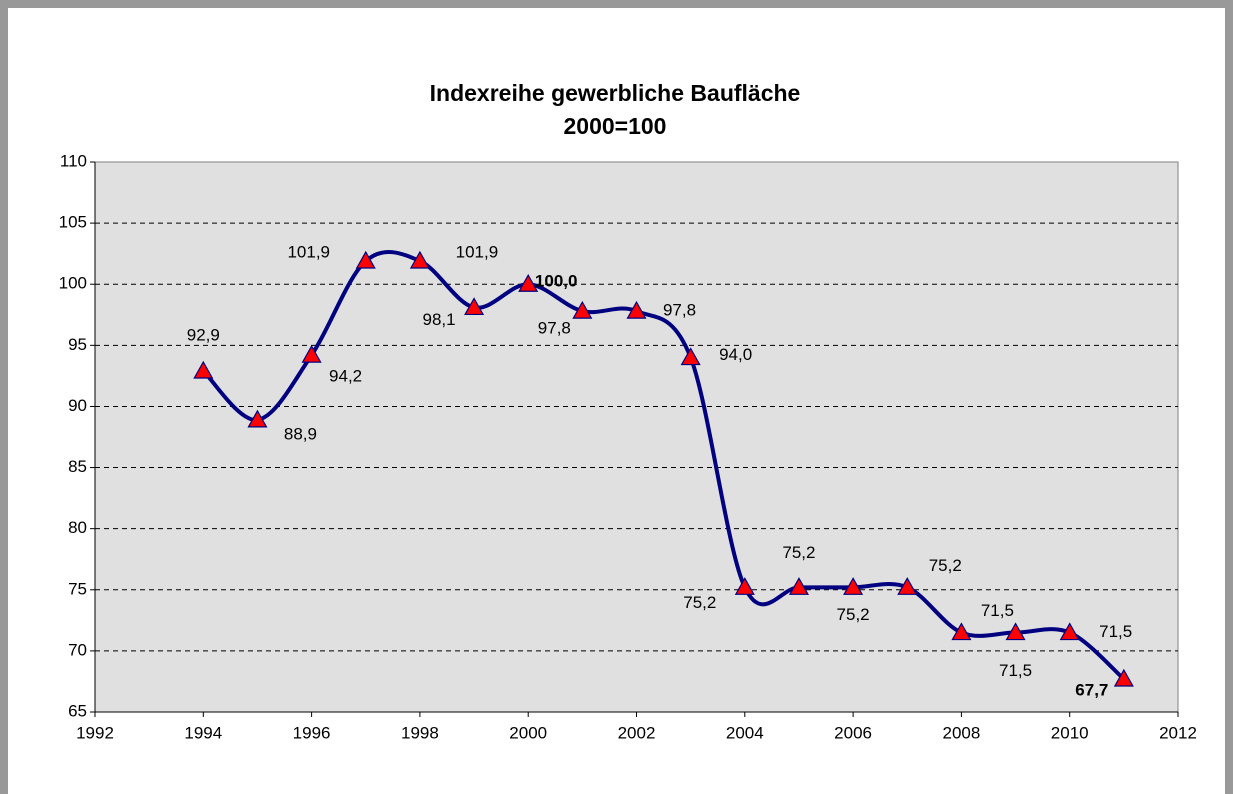 The width and height of the screenshot is (1233, 794). I want to click on y-tick-label: 70, so click(77, 649).